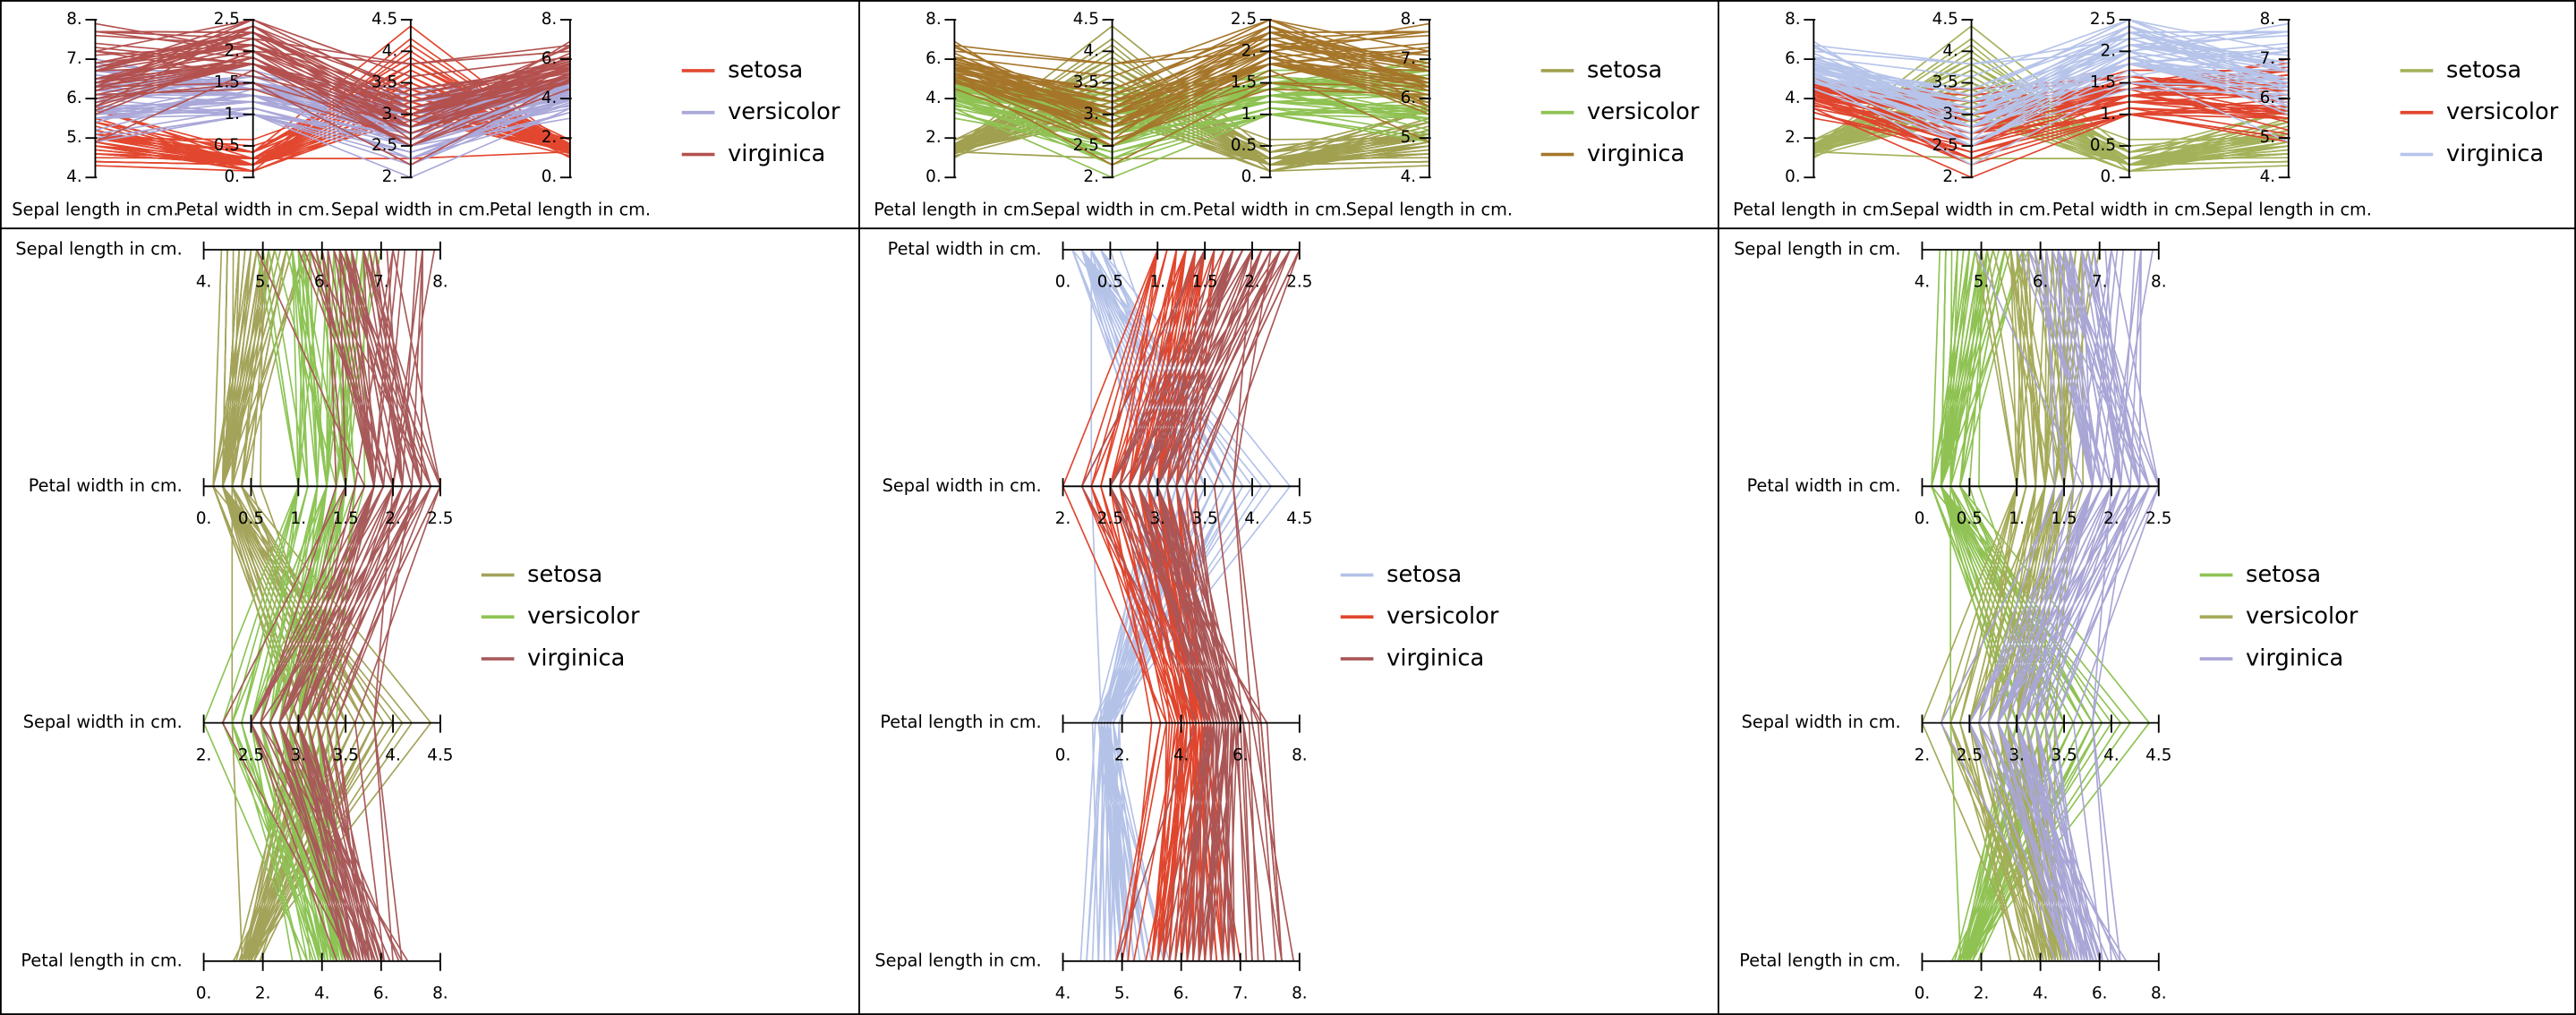  Describe the element at coordinates (299, 518) in the screenshot. I see `tick-label: 1.` at that location.